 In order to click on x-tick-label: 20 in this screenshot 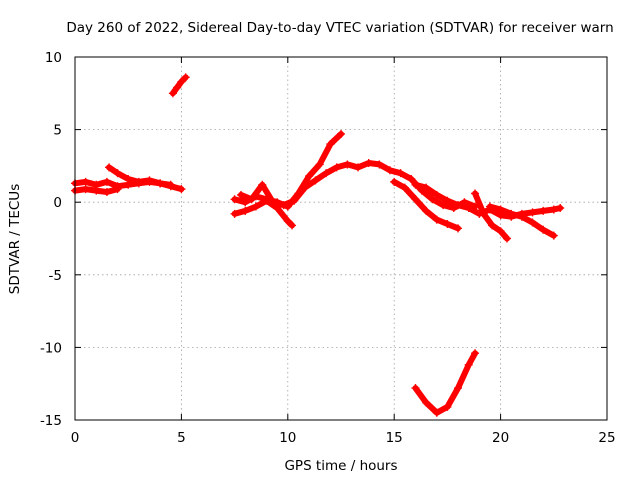, I will do `click(500, 438)`.